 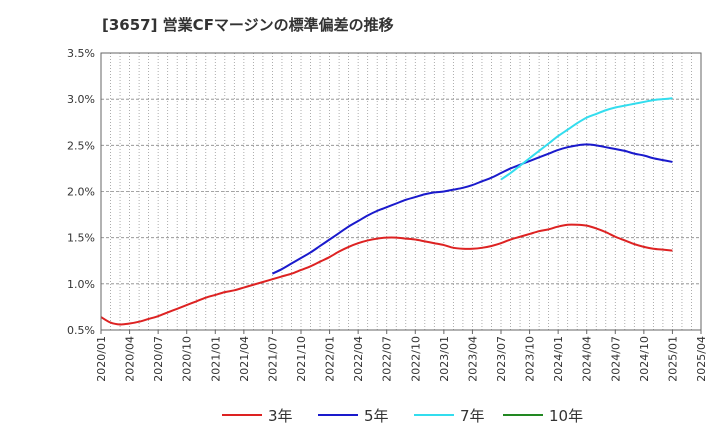 What do you see at coordinates (415, 359) in the screenshot?
I see `x-tick-label: 2022/10` at bounding box center [415, 359].